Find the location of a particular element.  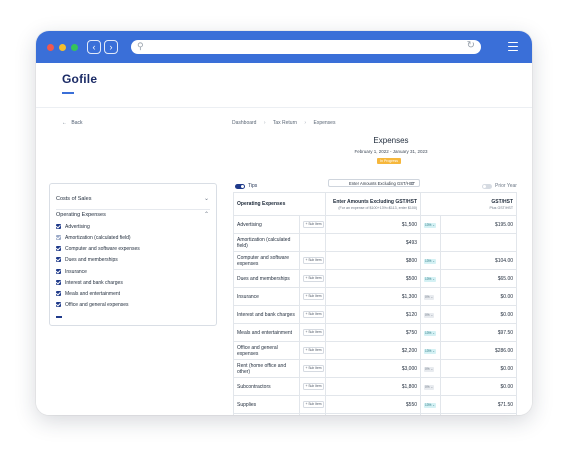

table-row: Subcontractors + Sub Item $1,800 0% ⌄ $0.00 is located at coordinates (375, 386).